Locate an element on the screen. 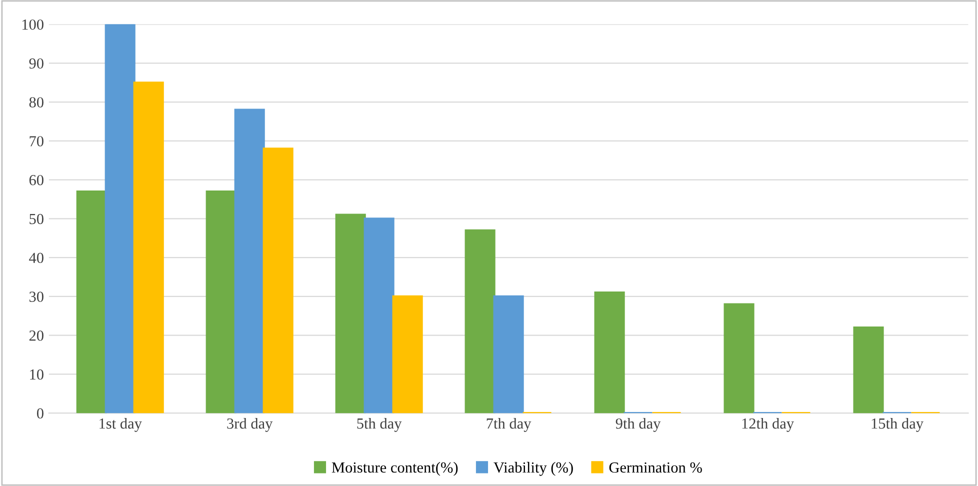 The height and width of the screenshot is (486, 978). x-tick-label: 1st day is located at coordinates (121, 425).